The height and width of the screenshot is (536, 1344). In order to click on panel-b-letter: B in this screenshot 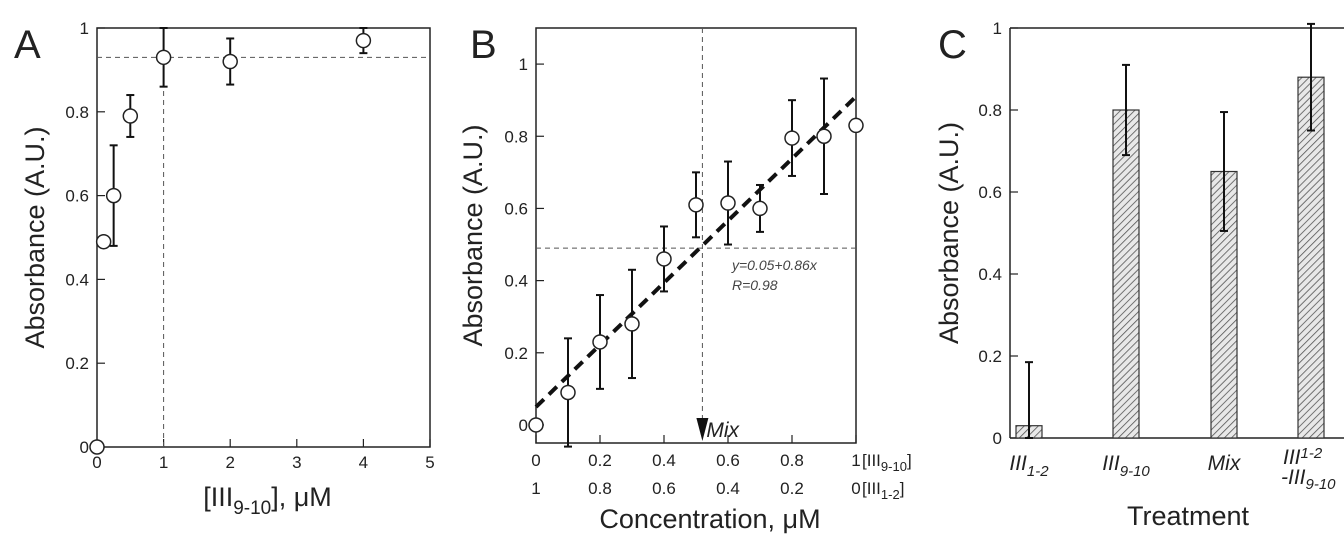, I will do `click(483, 45)`.